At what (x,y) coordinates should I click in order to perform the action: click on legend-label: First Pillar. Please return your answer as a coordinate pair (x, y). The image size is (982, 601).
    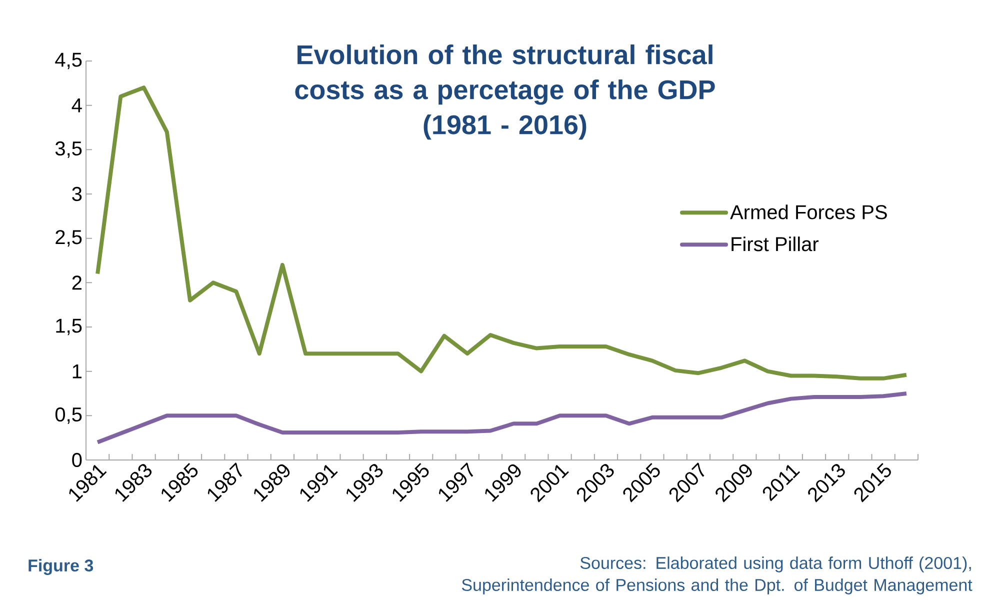
    Looking at the image, I should click on (775, 244).